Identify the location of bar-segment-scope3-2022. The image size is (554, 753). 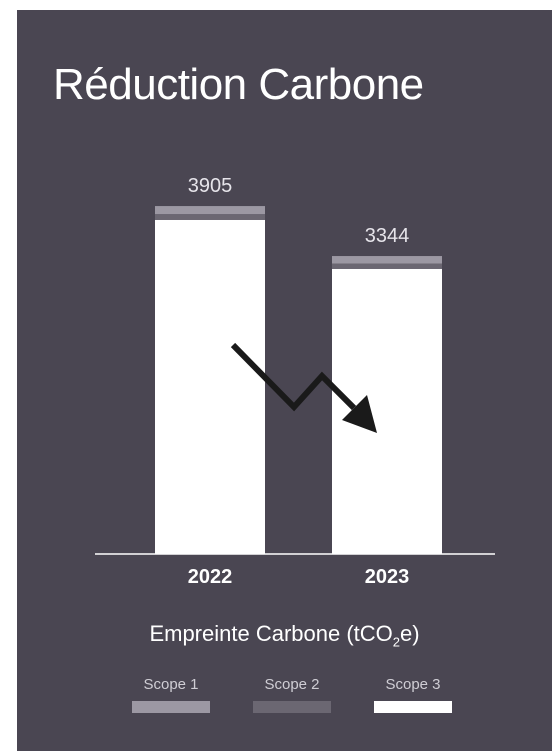
(210, 386).